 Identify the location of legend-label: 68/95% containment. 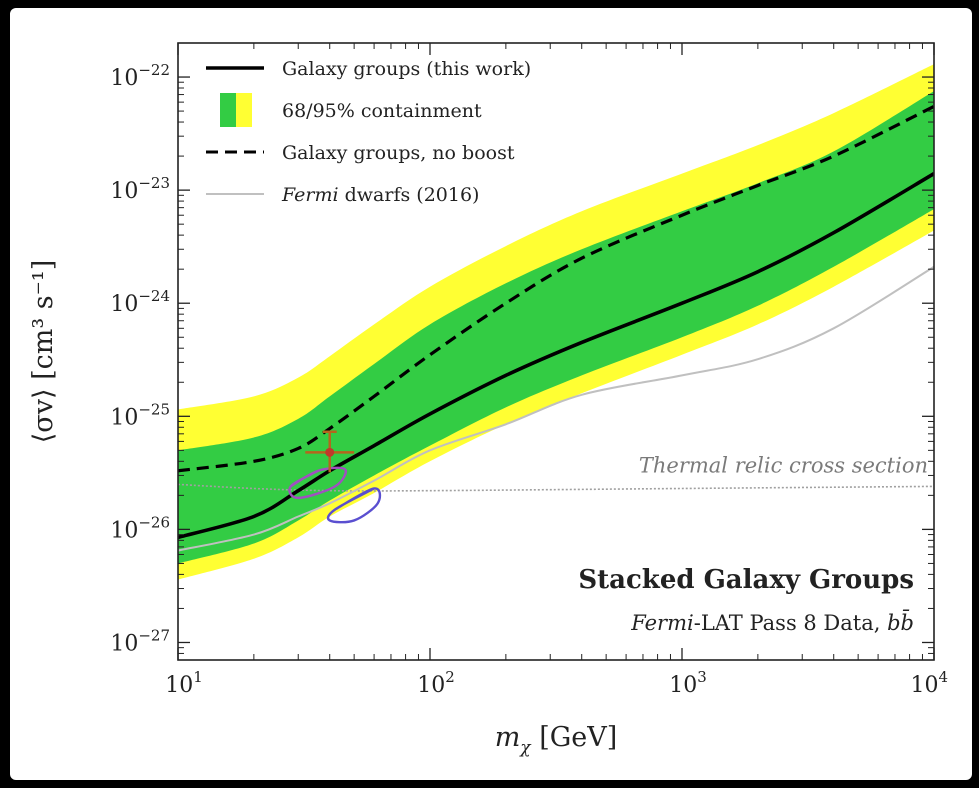
(382, 111).